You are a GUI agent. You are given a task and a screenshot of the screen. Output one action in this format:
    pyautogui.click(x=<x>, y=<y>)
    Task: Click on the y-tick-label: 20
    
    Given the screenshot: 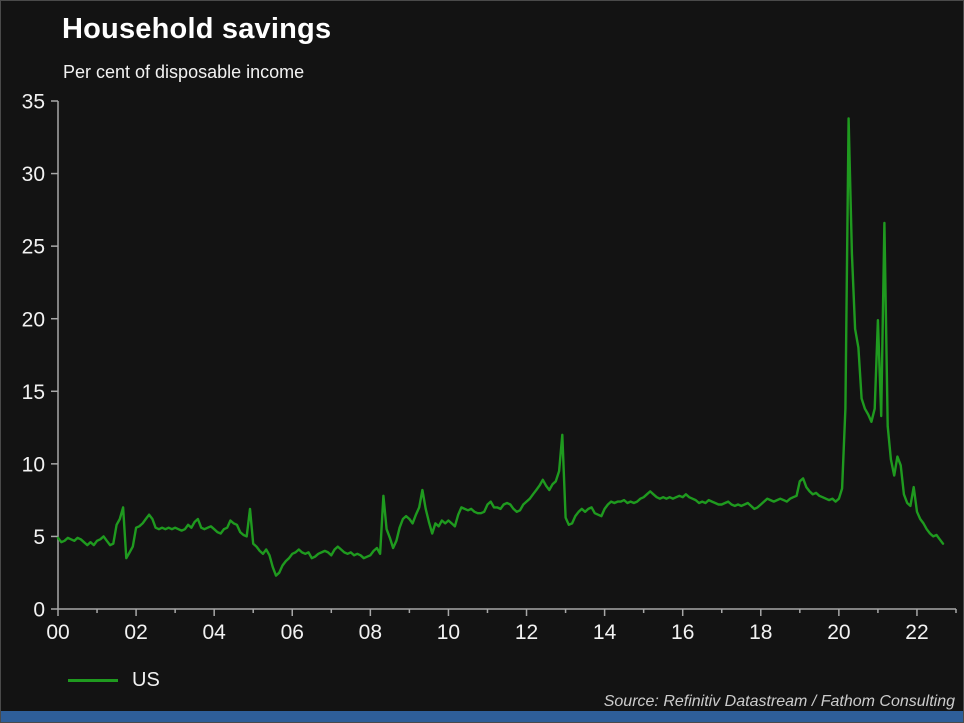 What is the action you would take?
    pyautogui.click(x=33, y=319)
    